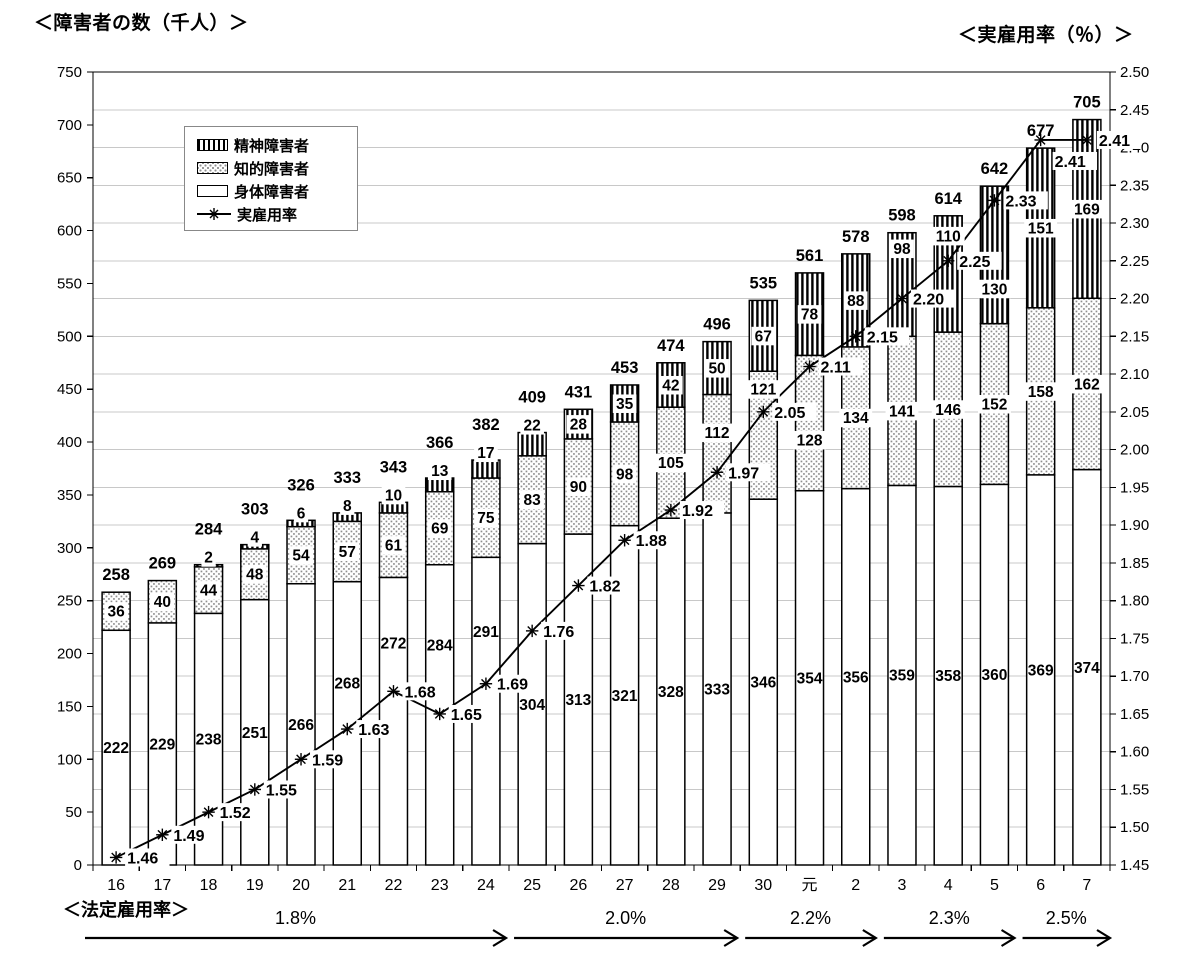  I want to click on intellectual-value-label: 83, so click(533, 500).